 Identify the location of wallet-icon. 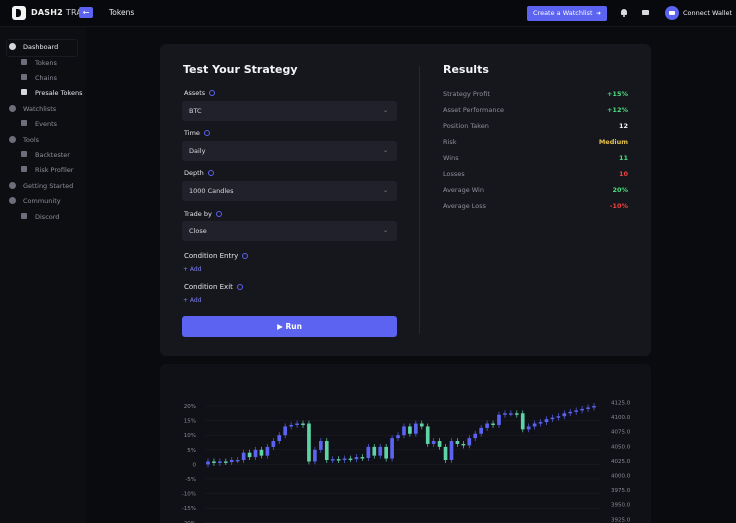
(672, 13).